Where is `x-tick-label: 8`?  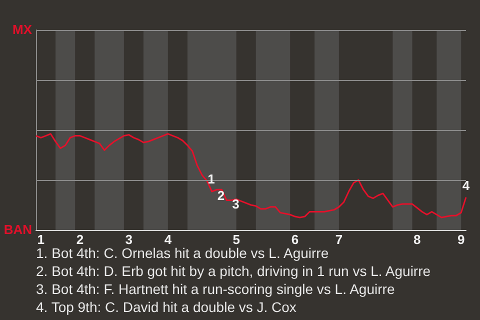
x-tick-label: 8 is located at coordinates (417, 239).